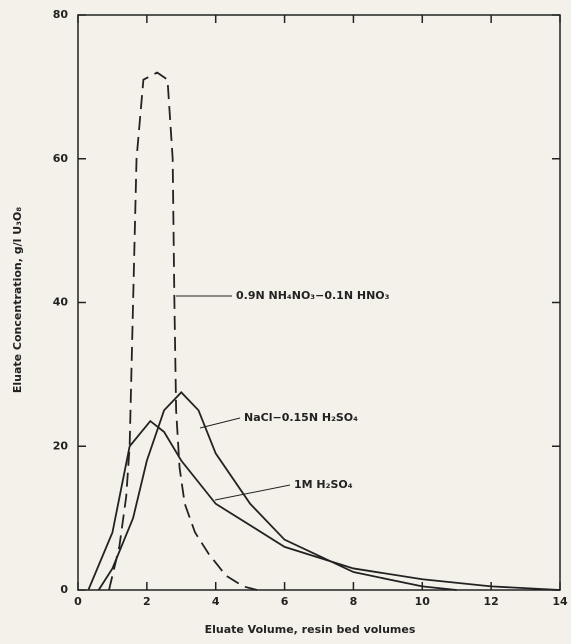 Image resolution: width=571 pixels, height=644 pixels. What do you see at coordinates (310, 629) in the screenshot?
I see `x-axis-label: Eluate Volume, resin bed volumes` at bounding box center [310, 629].